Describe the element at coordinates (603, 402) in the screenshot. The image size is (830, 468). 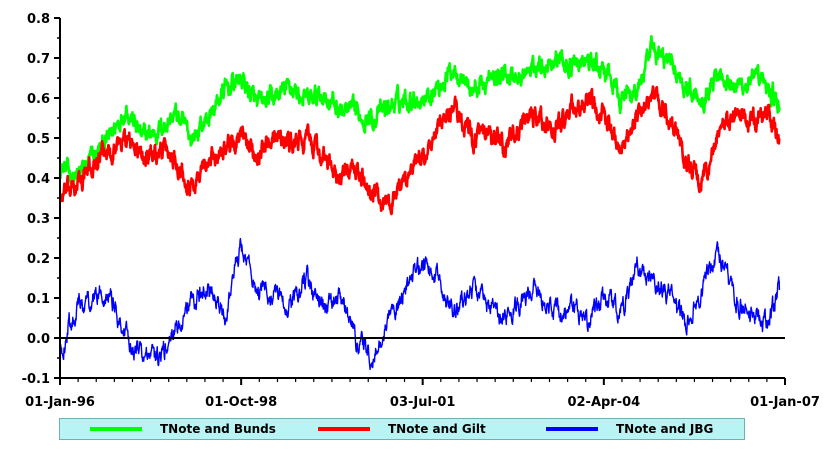
I see `x-tick-label: 02-Apr-04` at that location.